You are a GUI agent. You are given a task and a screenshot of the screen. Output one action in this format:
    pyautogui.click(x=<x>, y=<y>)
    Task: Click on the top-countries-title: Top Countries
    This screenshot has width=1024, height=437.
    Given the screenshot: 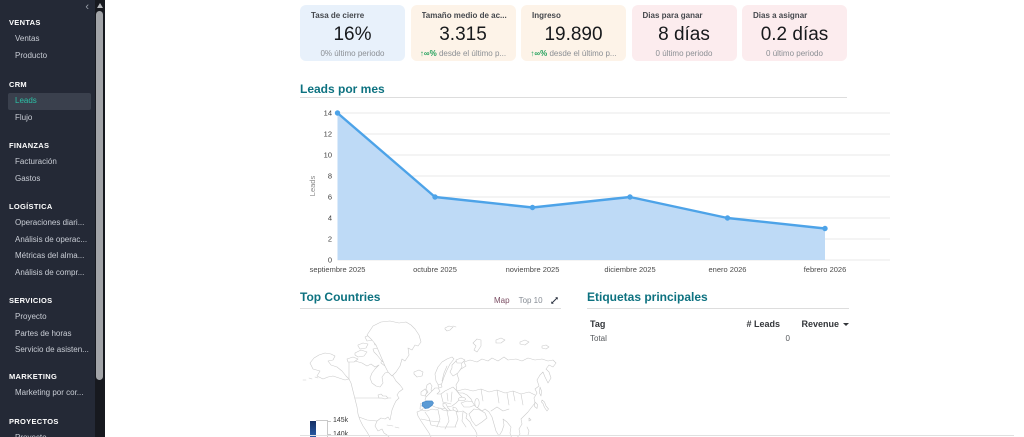 What is the action you would take?
    pyautogui.click(x=340, y=297)
    